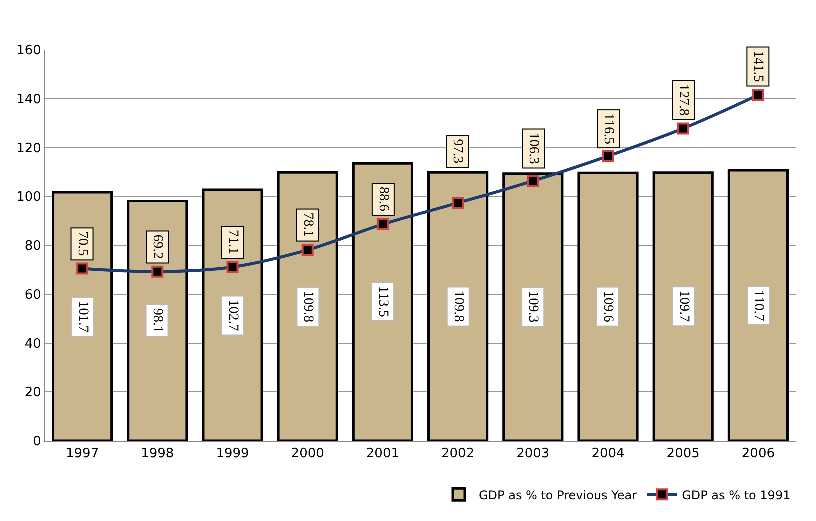  Describe the element at coordinates (383, 454) in the screenshot. I see `x-tick-label: 2001` at that location.